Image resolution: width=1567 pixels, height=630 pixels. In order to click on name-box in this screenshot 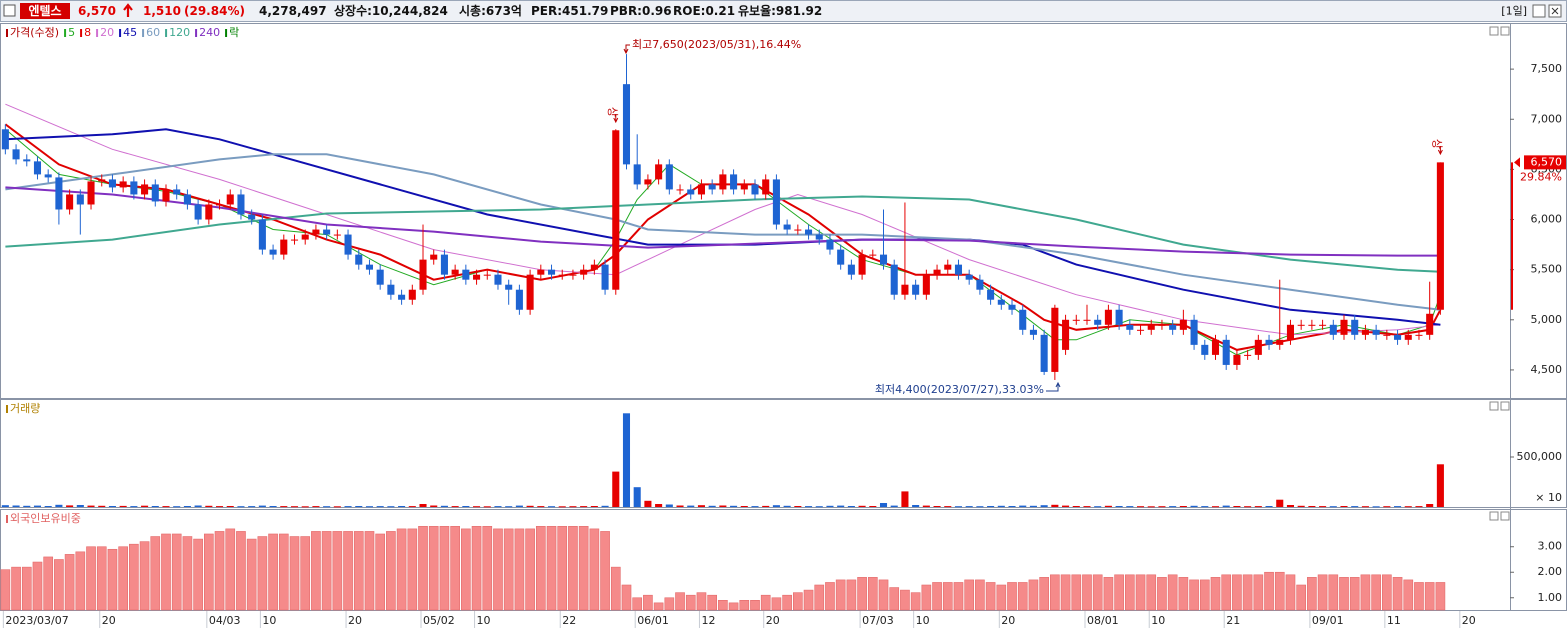, I will do `click(45, 11)`.